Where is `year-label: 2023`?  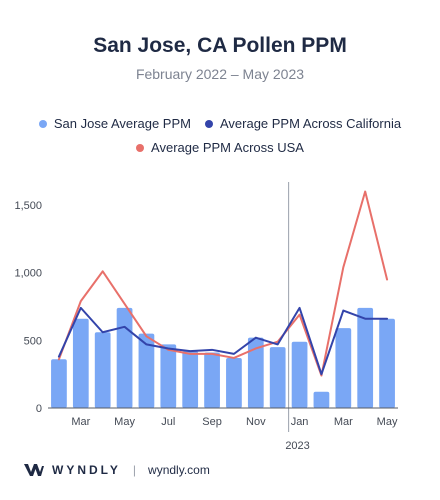
year-label: 2023 is located at coordinates (297, 446).